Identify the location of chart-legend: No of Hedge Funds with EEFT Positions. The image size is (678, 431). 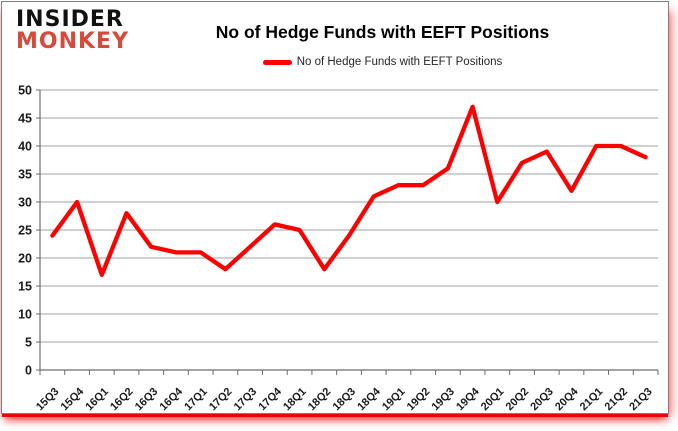
(382, 62).